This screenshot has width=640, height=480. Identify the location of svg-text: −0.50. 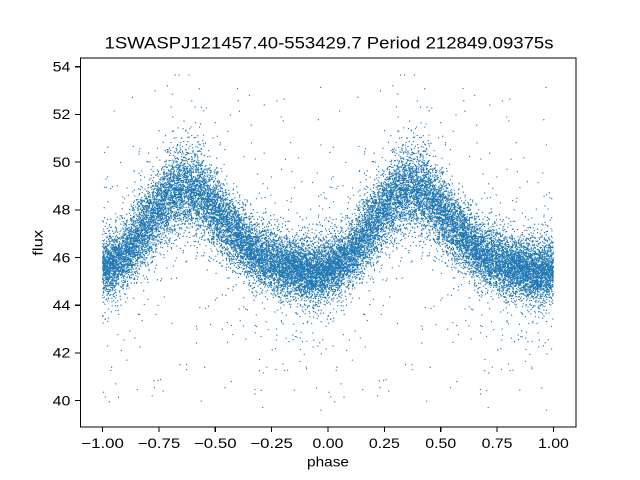
(215, 443).